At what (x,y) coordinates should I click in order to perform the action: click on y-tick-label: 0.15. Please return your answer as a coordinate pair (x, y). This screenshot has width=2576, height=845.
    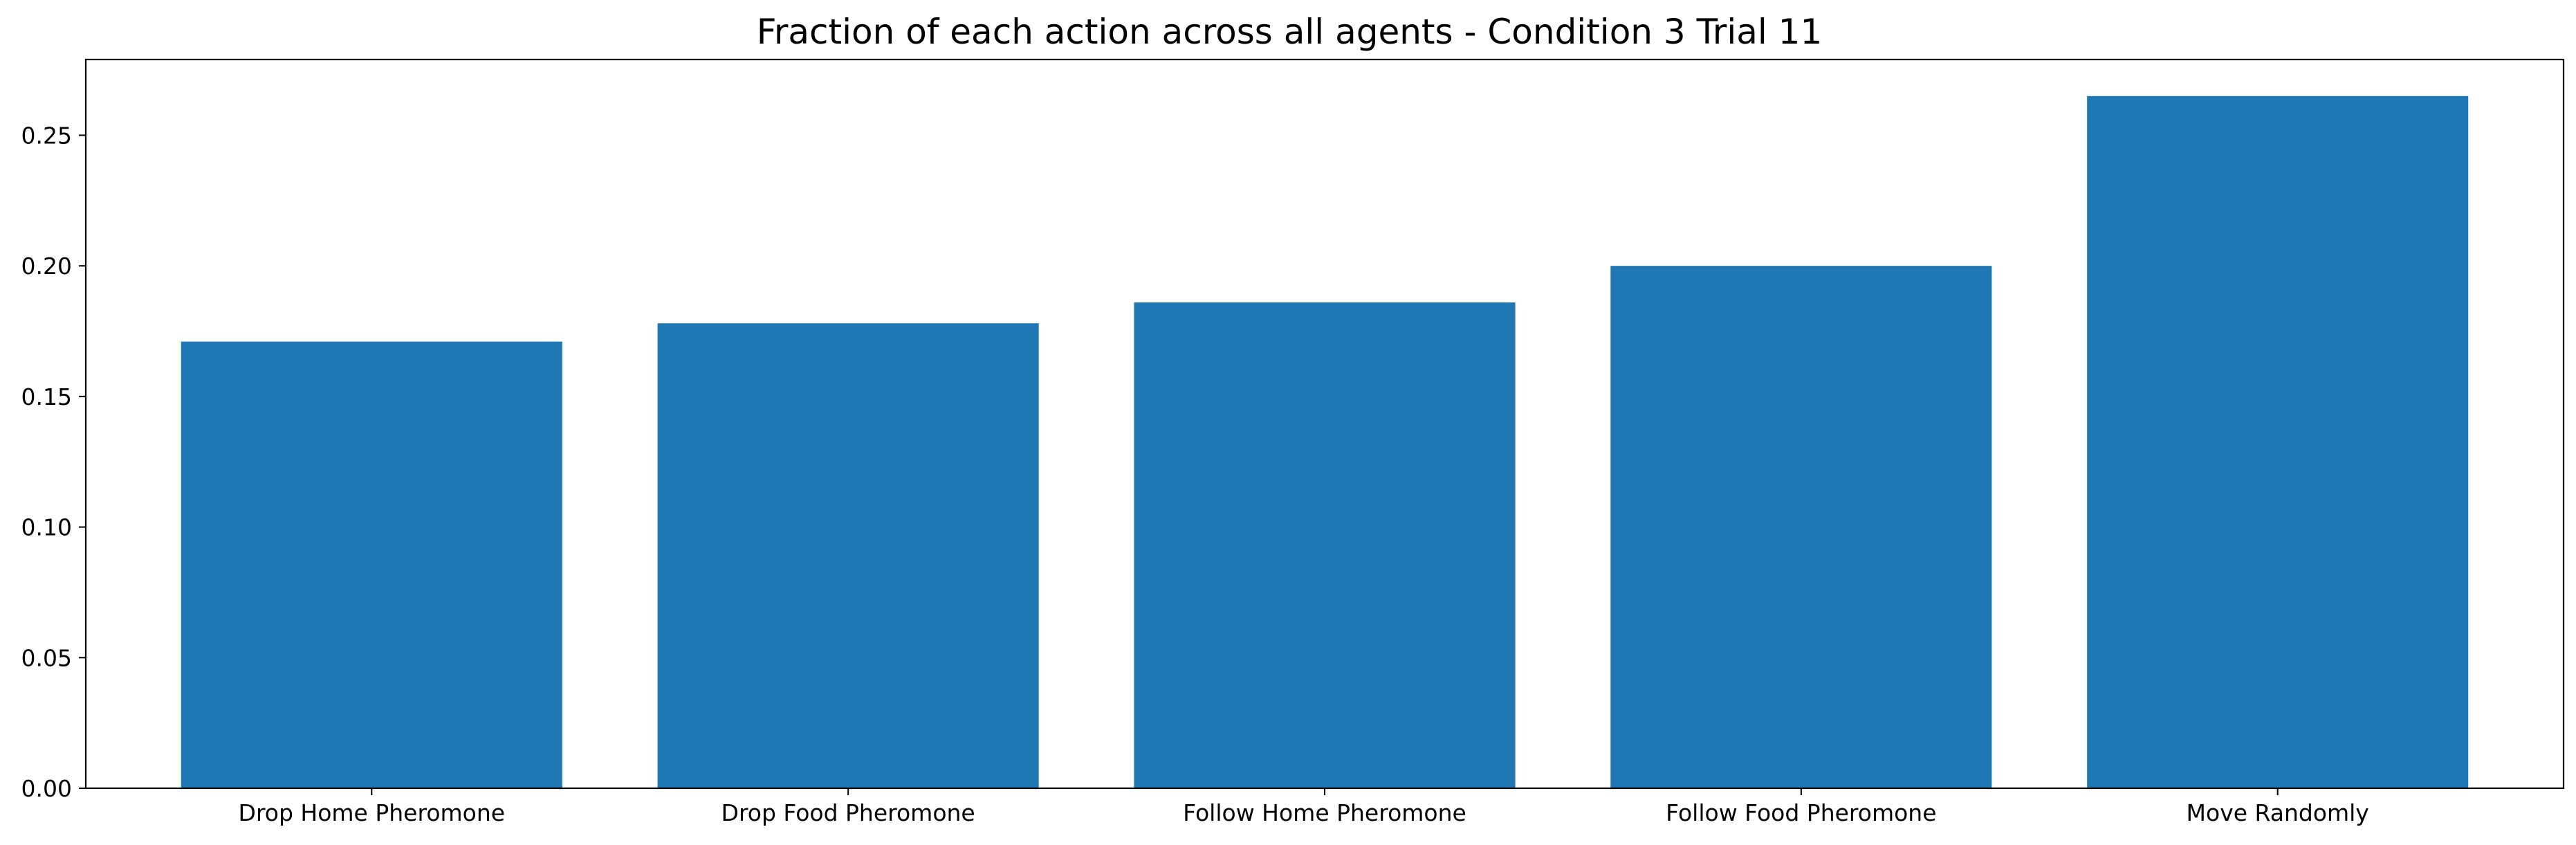
    Looking at the image, I should click on (46, 396).